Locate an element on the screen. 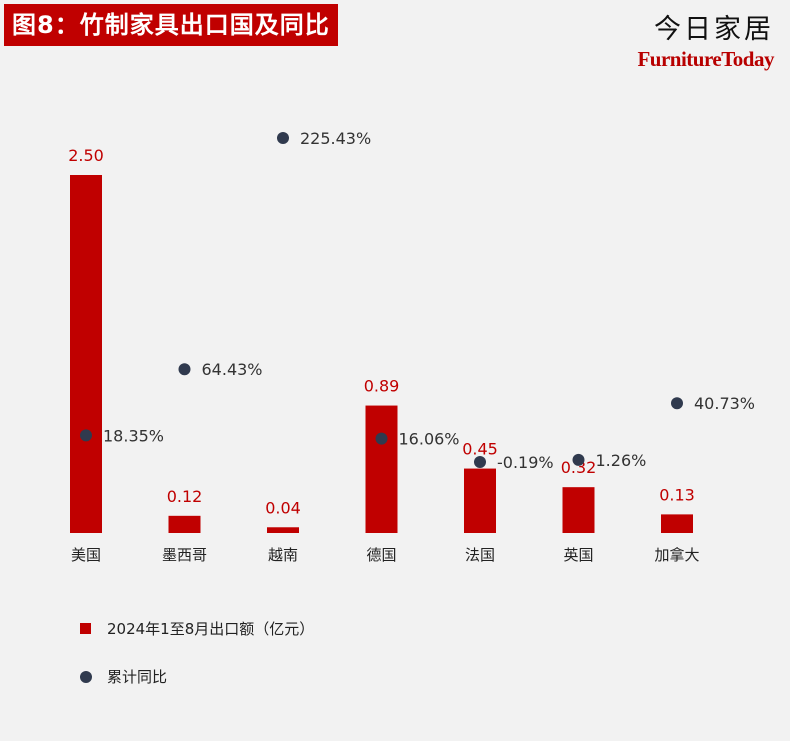 Image resolution: width=790 pixels, height=741 pixels. legend-dot-label: 累计同比 is located at coordinates (137, 677).